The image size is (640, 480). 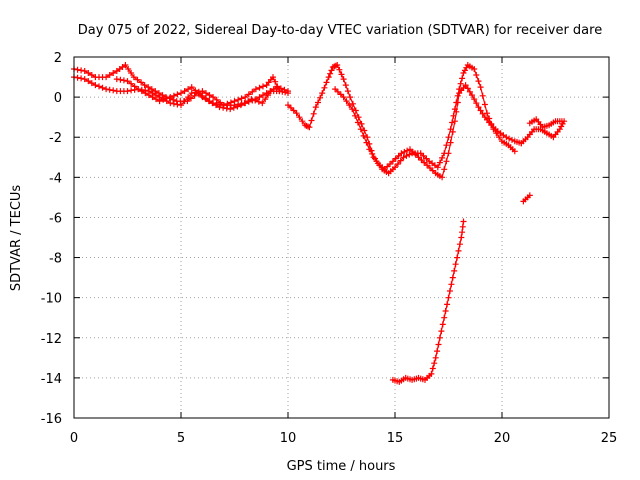 I want to click on y-tick-label: 2, so click(x=58, y=58).